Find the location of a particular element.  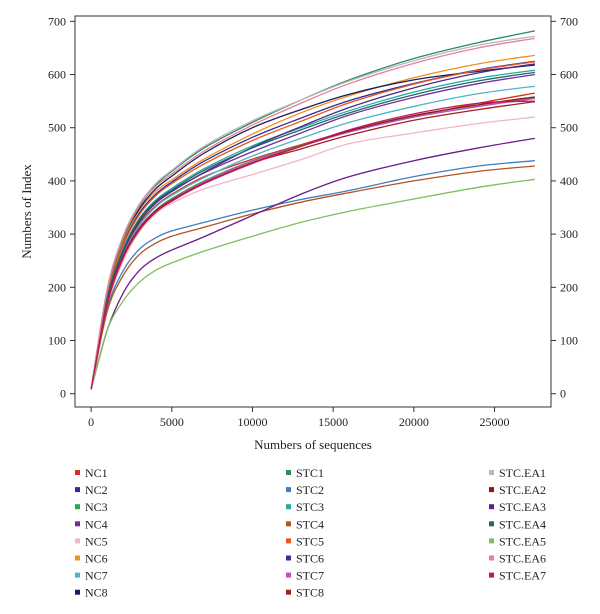

legend-swatch-stc7 is located at coordinates (288, 575).